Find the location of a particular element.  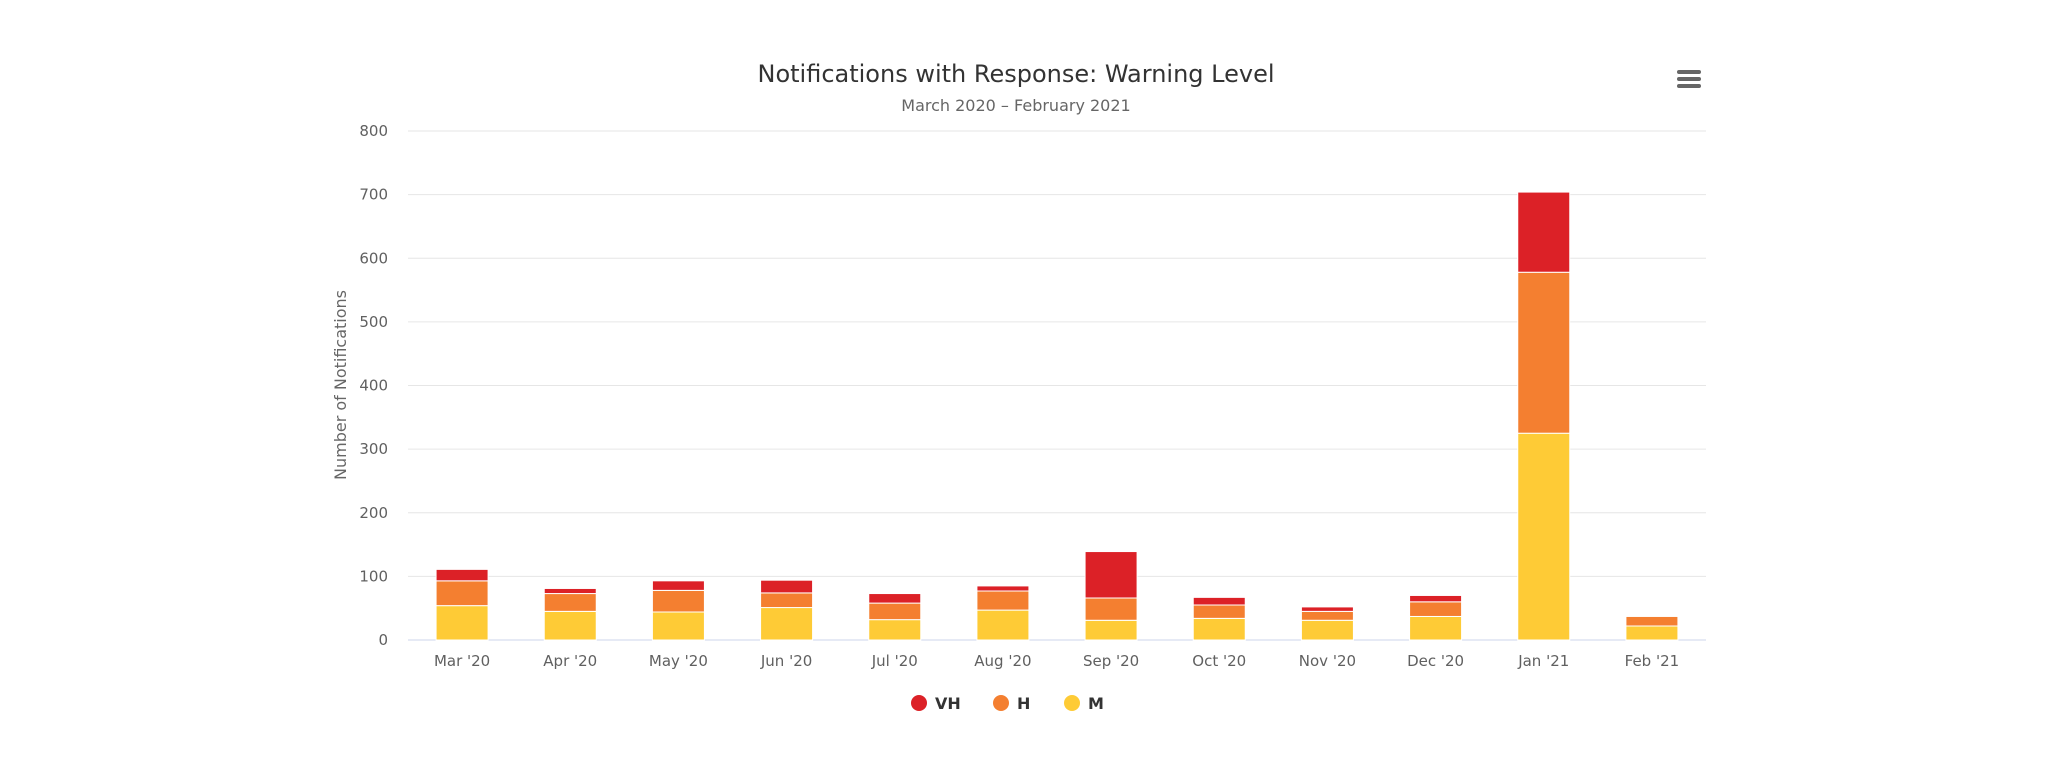

x-tick-label: May '20 is located at coordinates (678, 661).